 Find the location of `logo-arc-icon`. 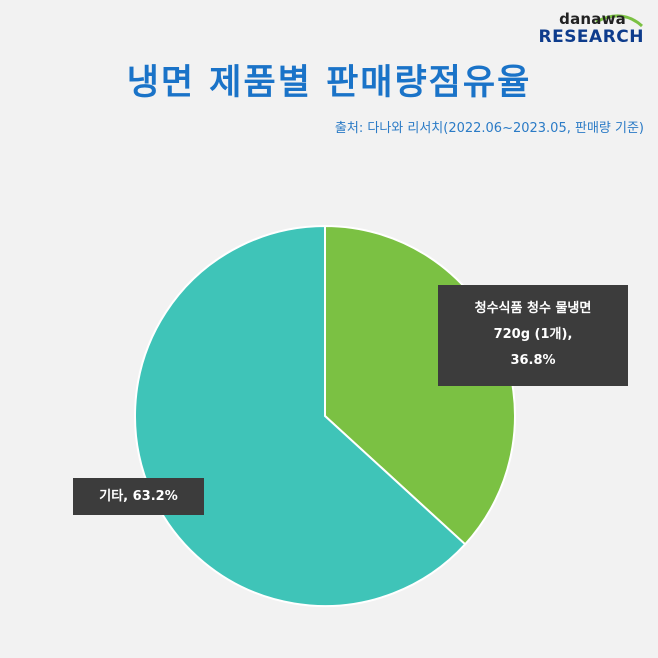

logo-arc-icon is located at coordinates (619, 21).